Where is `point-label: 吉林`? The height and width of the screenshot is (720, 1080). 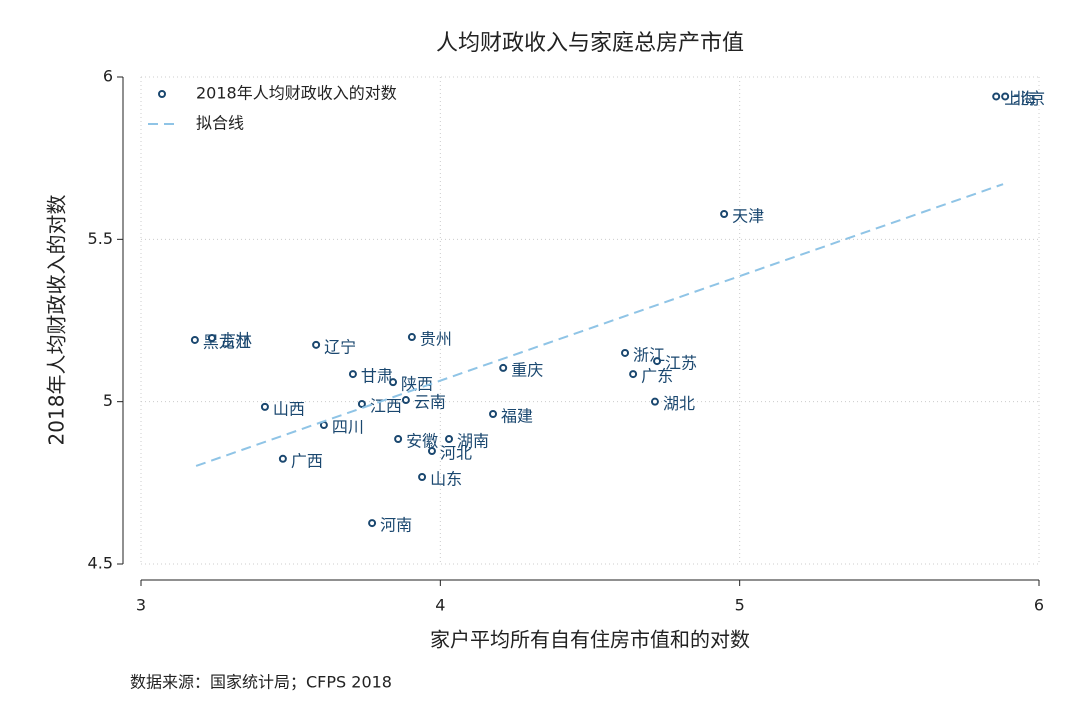 point-label: 吉林 is located at coordinates (236, 340).